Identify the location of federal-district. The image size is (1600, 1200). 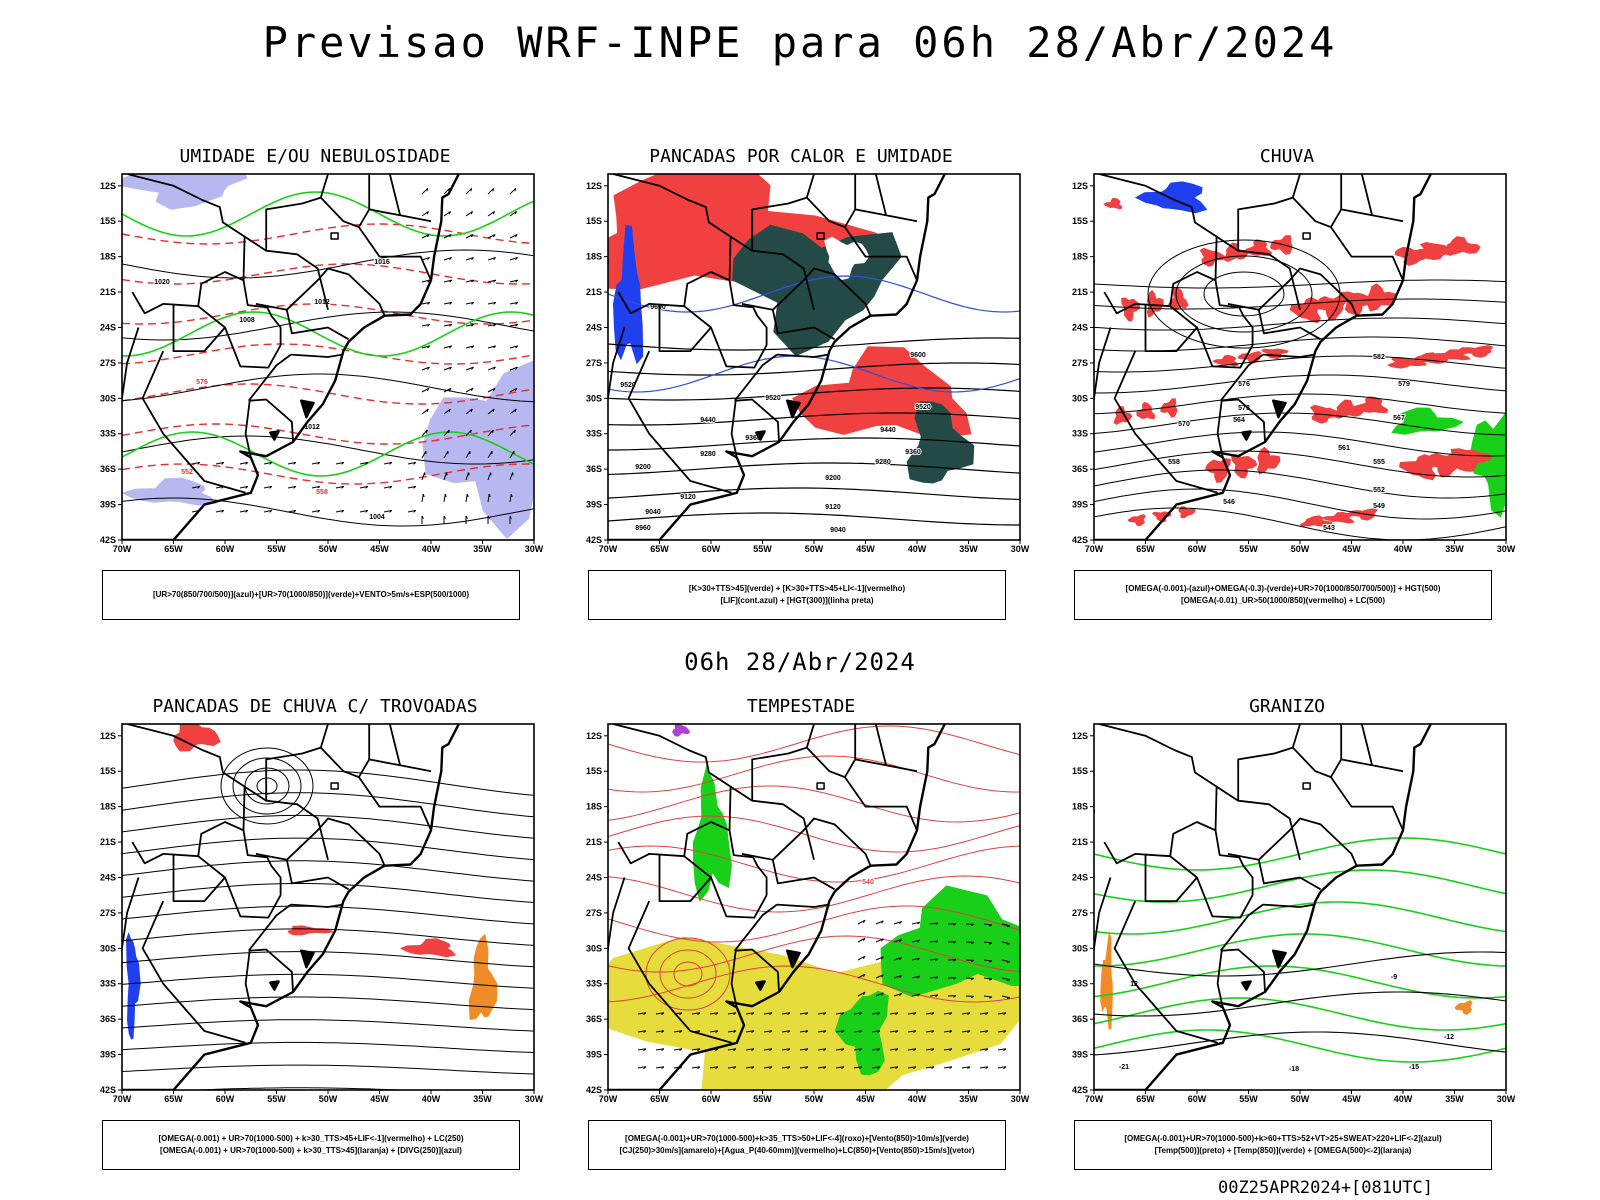
(334, 236).